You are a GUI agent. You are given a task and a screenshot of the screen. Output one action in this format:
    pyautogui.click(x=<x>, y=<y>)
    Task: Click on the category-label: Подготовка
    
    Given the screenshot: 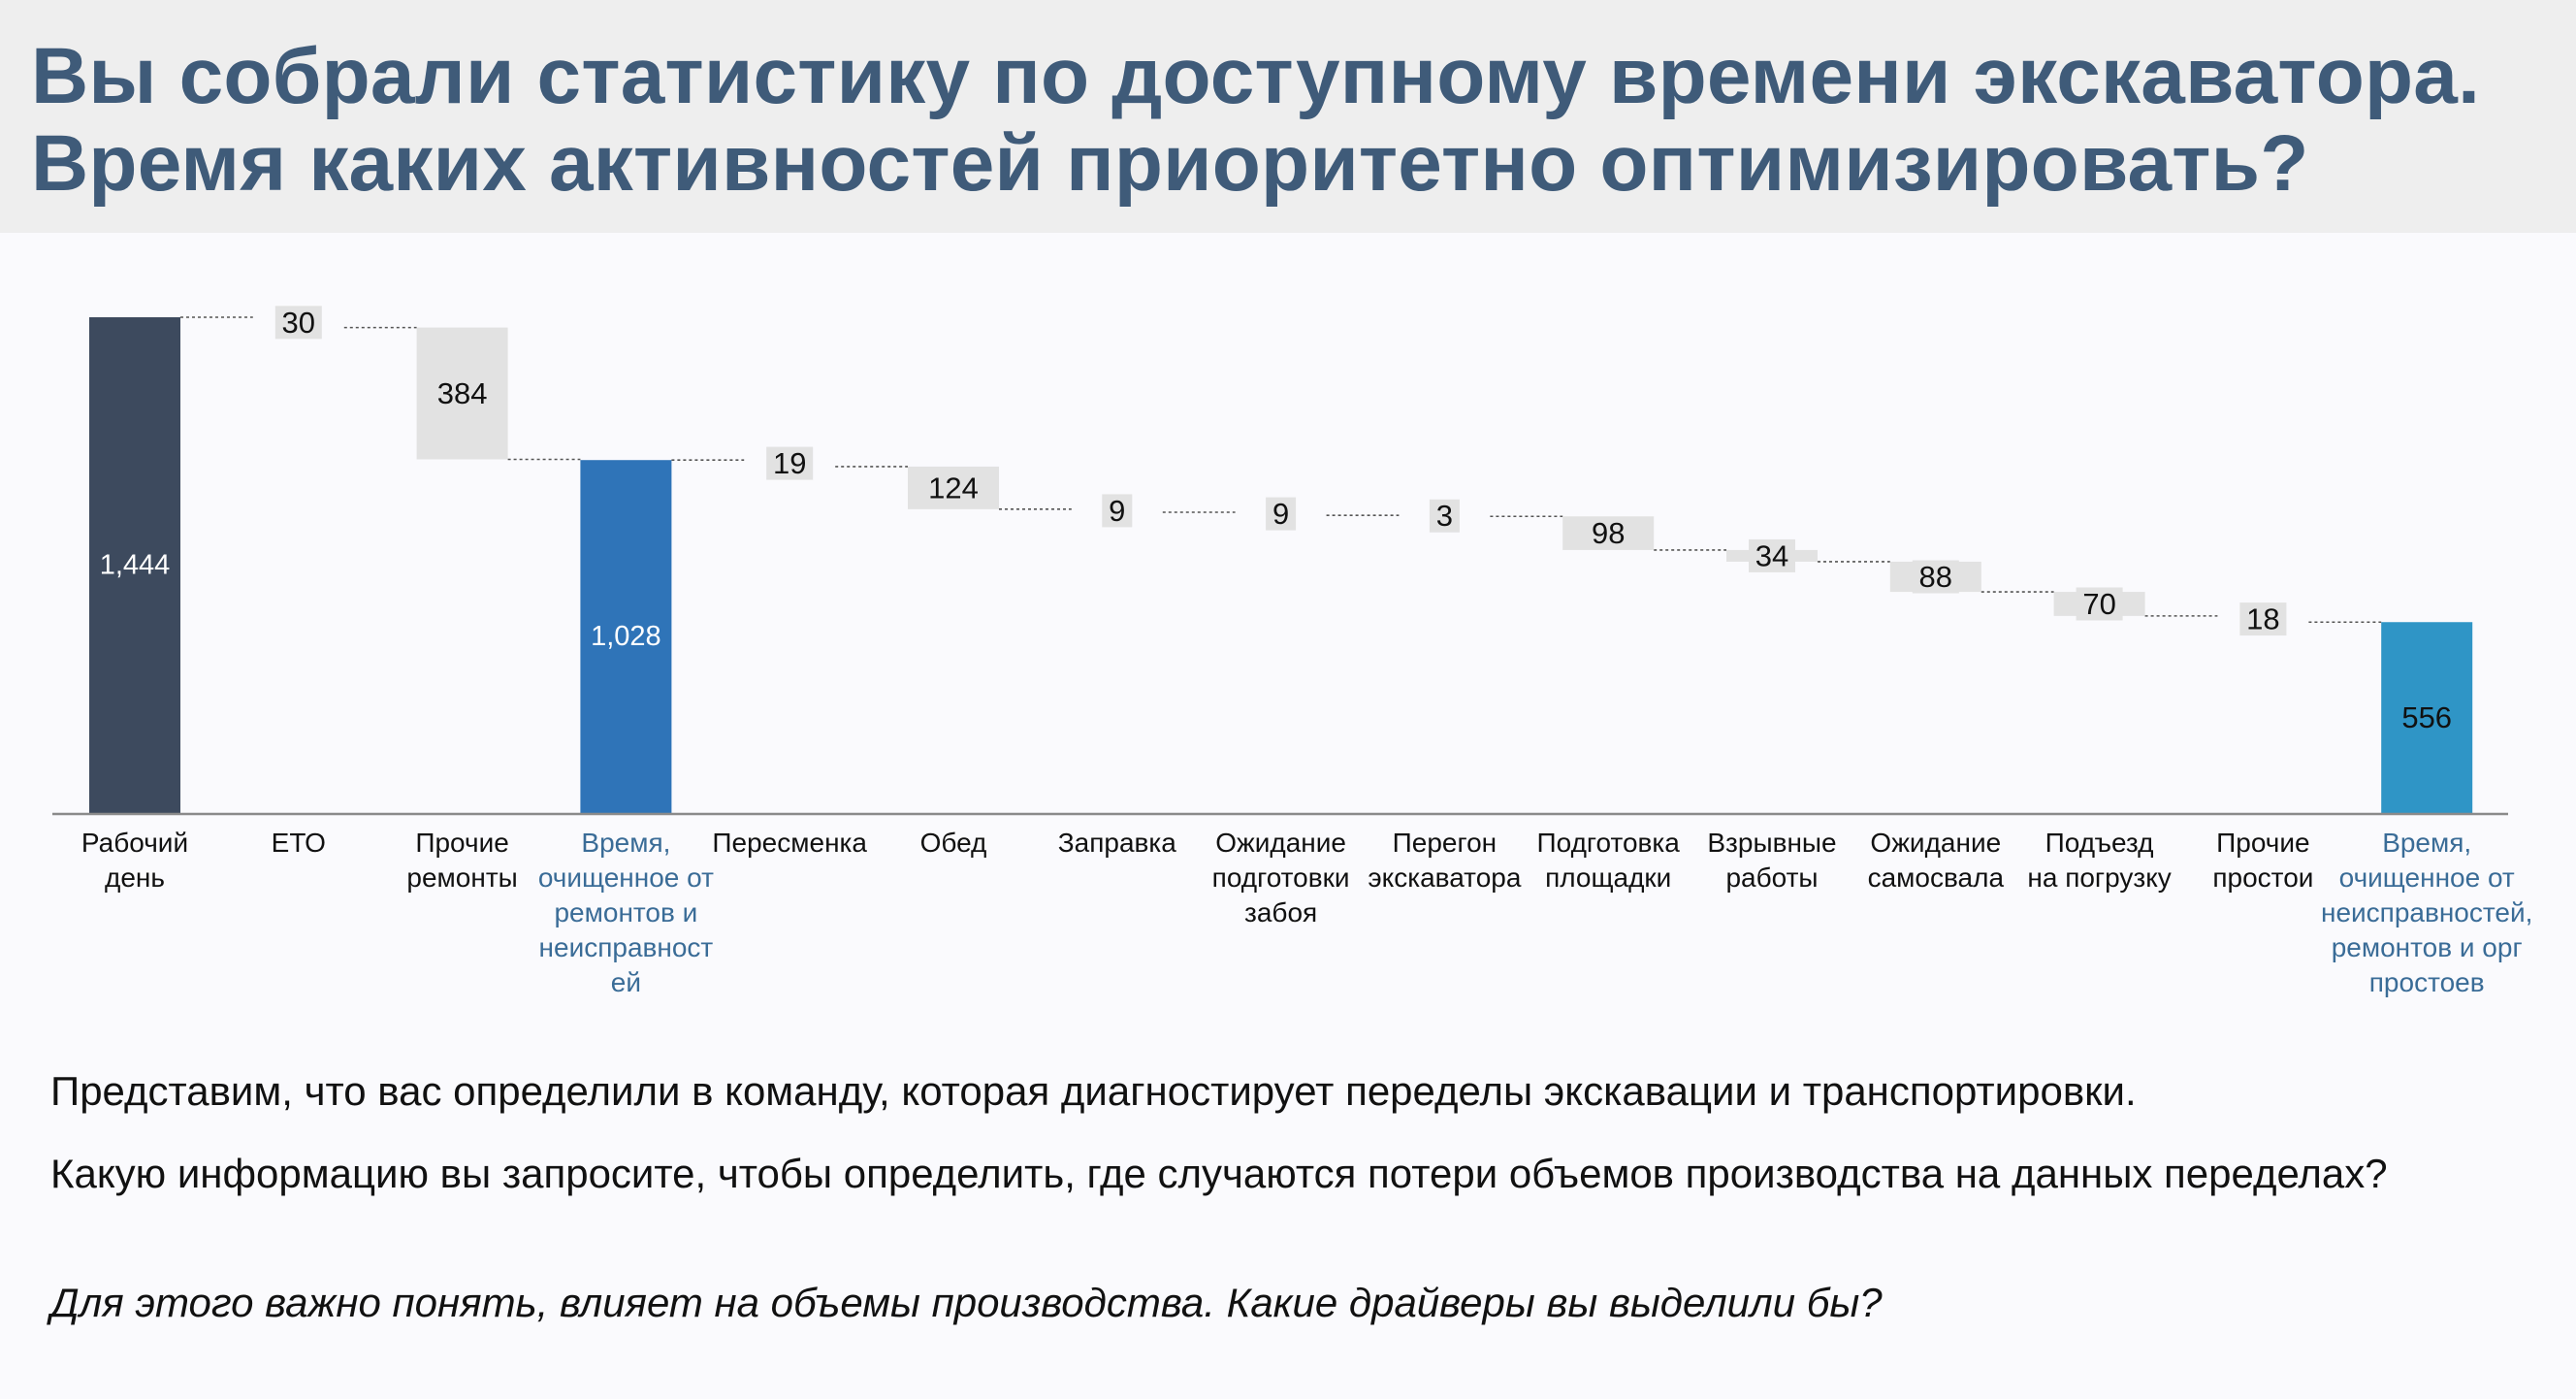 What is the action you would take?
    pyautogui.click(x=1609, y=843)
    